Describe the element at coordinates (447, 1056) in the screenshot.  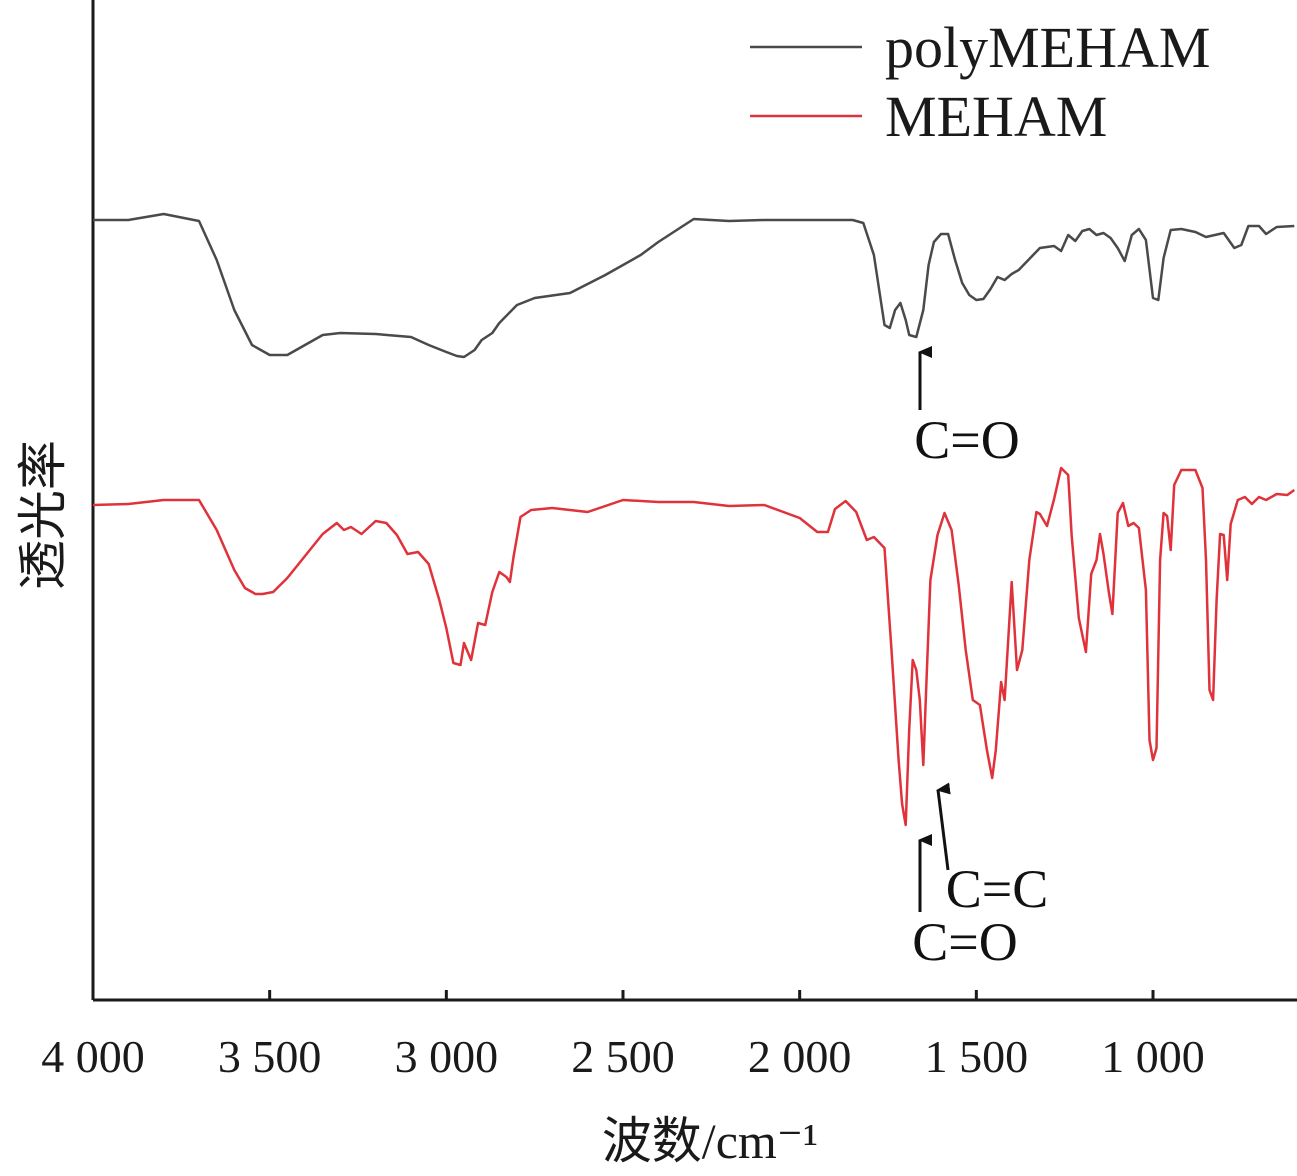
I see `x-tick-label: 3 000` at that location.